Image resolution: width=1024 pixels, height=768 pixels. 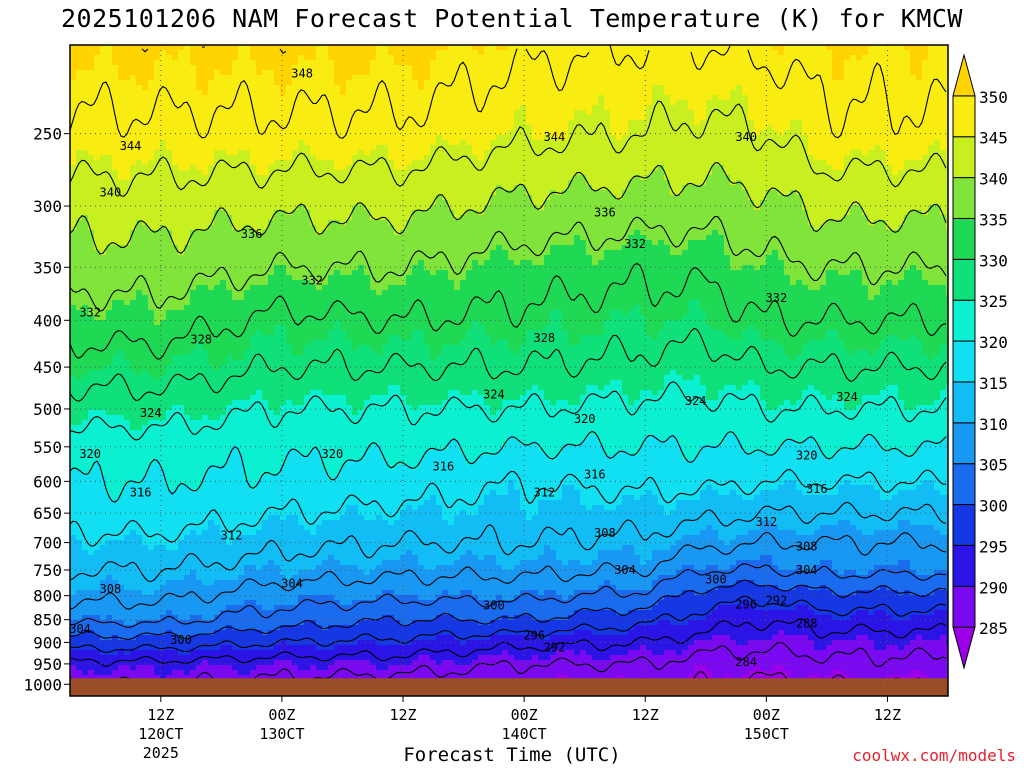 I want to click on colorbar-tick-label: 285, so click(x=993, y=628).